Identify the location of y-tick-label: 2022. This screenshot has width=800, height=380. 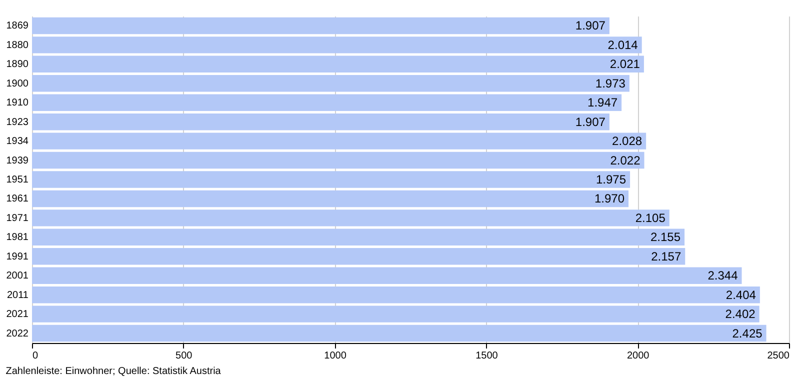
(17, 334).